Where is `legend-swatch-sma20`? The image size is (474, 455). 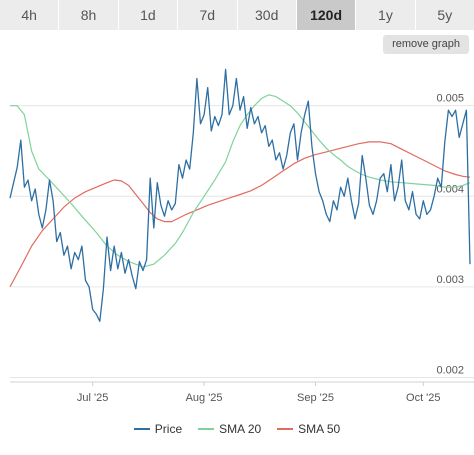
legend-swatch-sma20 is located at coordinates (206, 429).